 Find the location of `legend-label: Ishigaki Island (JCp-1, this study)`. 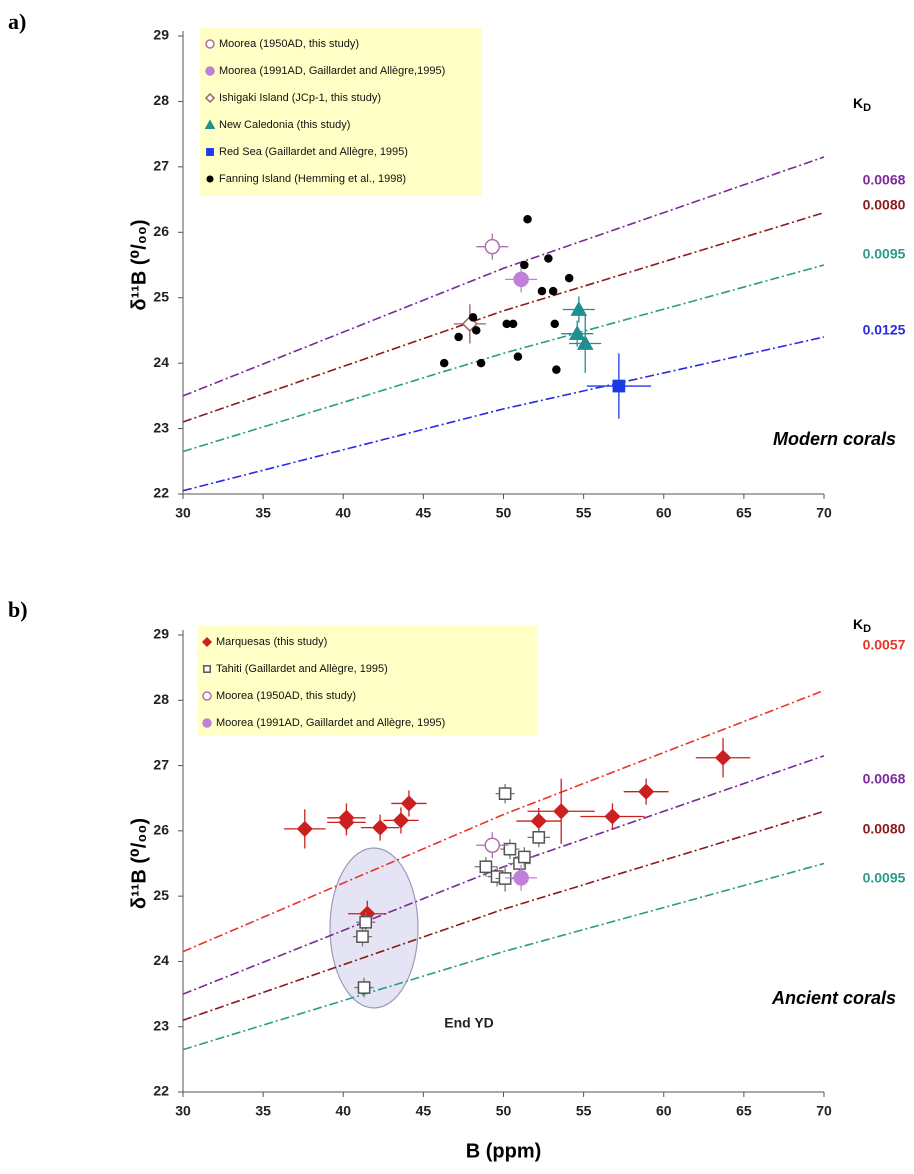

legend-label: Ishigaki Island (JCp-1, this study) is located at coordinates (300, 98).